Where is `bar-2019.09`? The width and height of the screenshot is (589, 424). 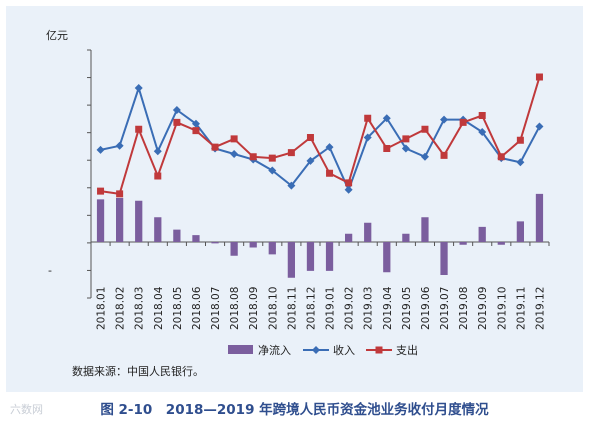 bar-2019.09 is located at coordinates (482, 234).